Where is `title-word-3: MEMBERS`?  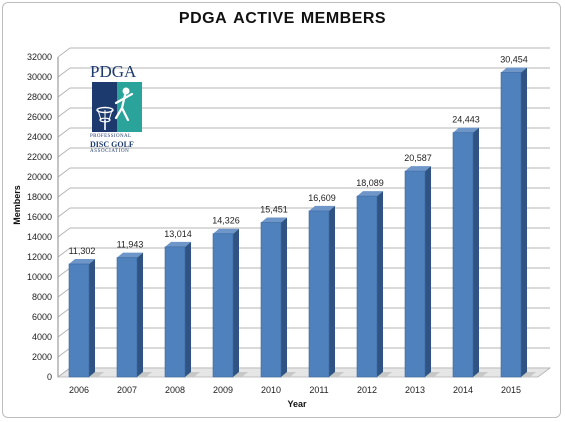 title-word-3: MEMBERS is located at coordinates (343, 18).